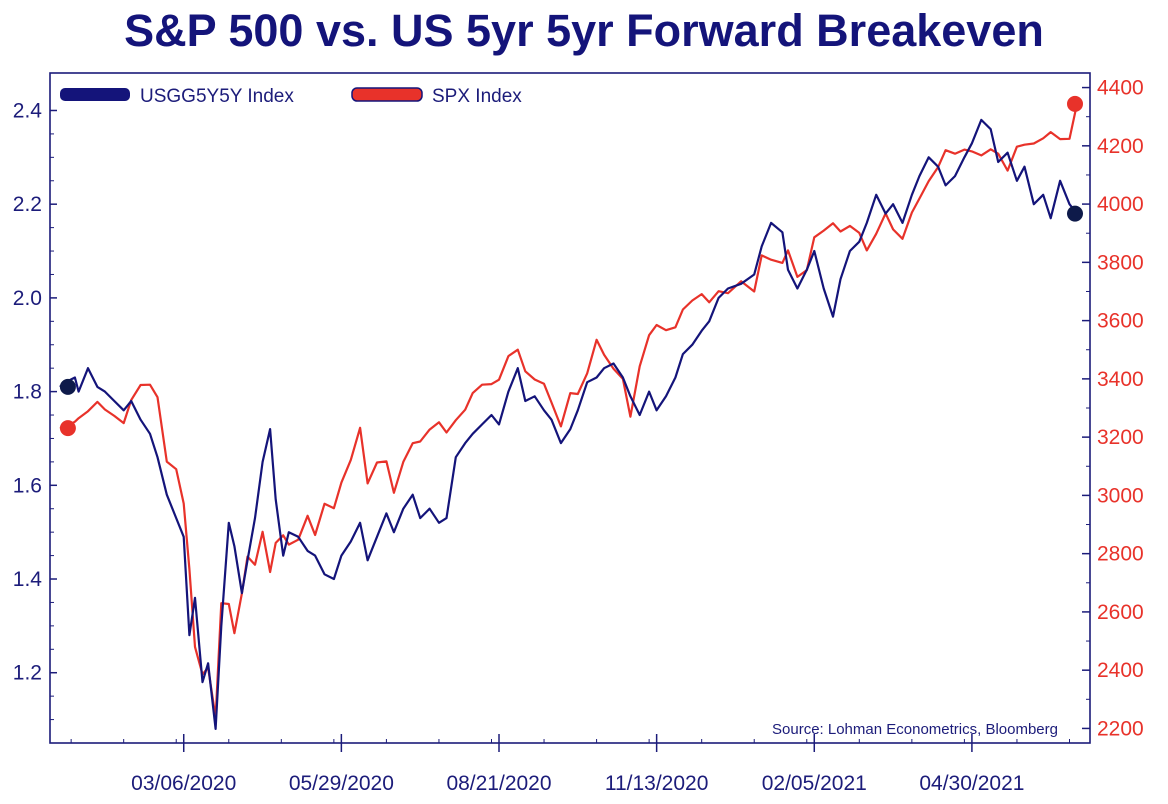  Describe the element at coordinates (1120, 321) in the screenshot. I see `right-tick-label: 3600` at that location.